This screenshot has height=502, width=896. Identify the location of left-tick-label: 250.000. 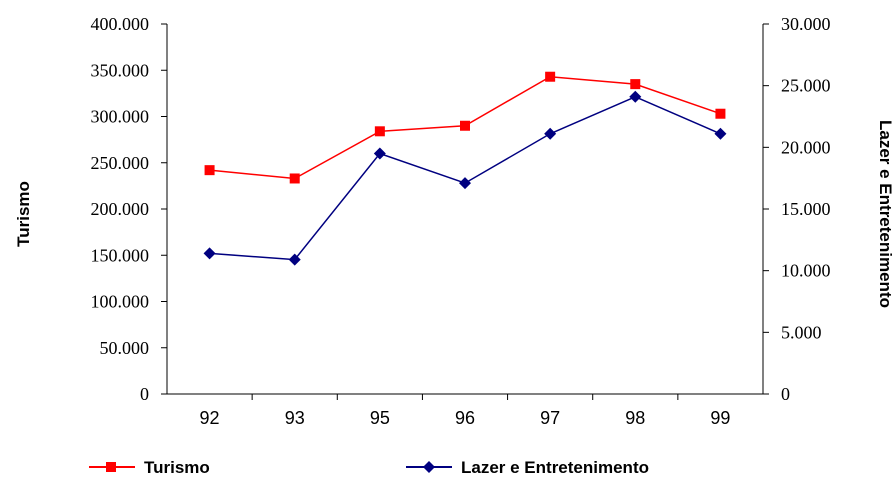
(120, 163).